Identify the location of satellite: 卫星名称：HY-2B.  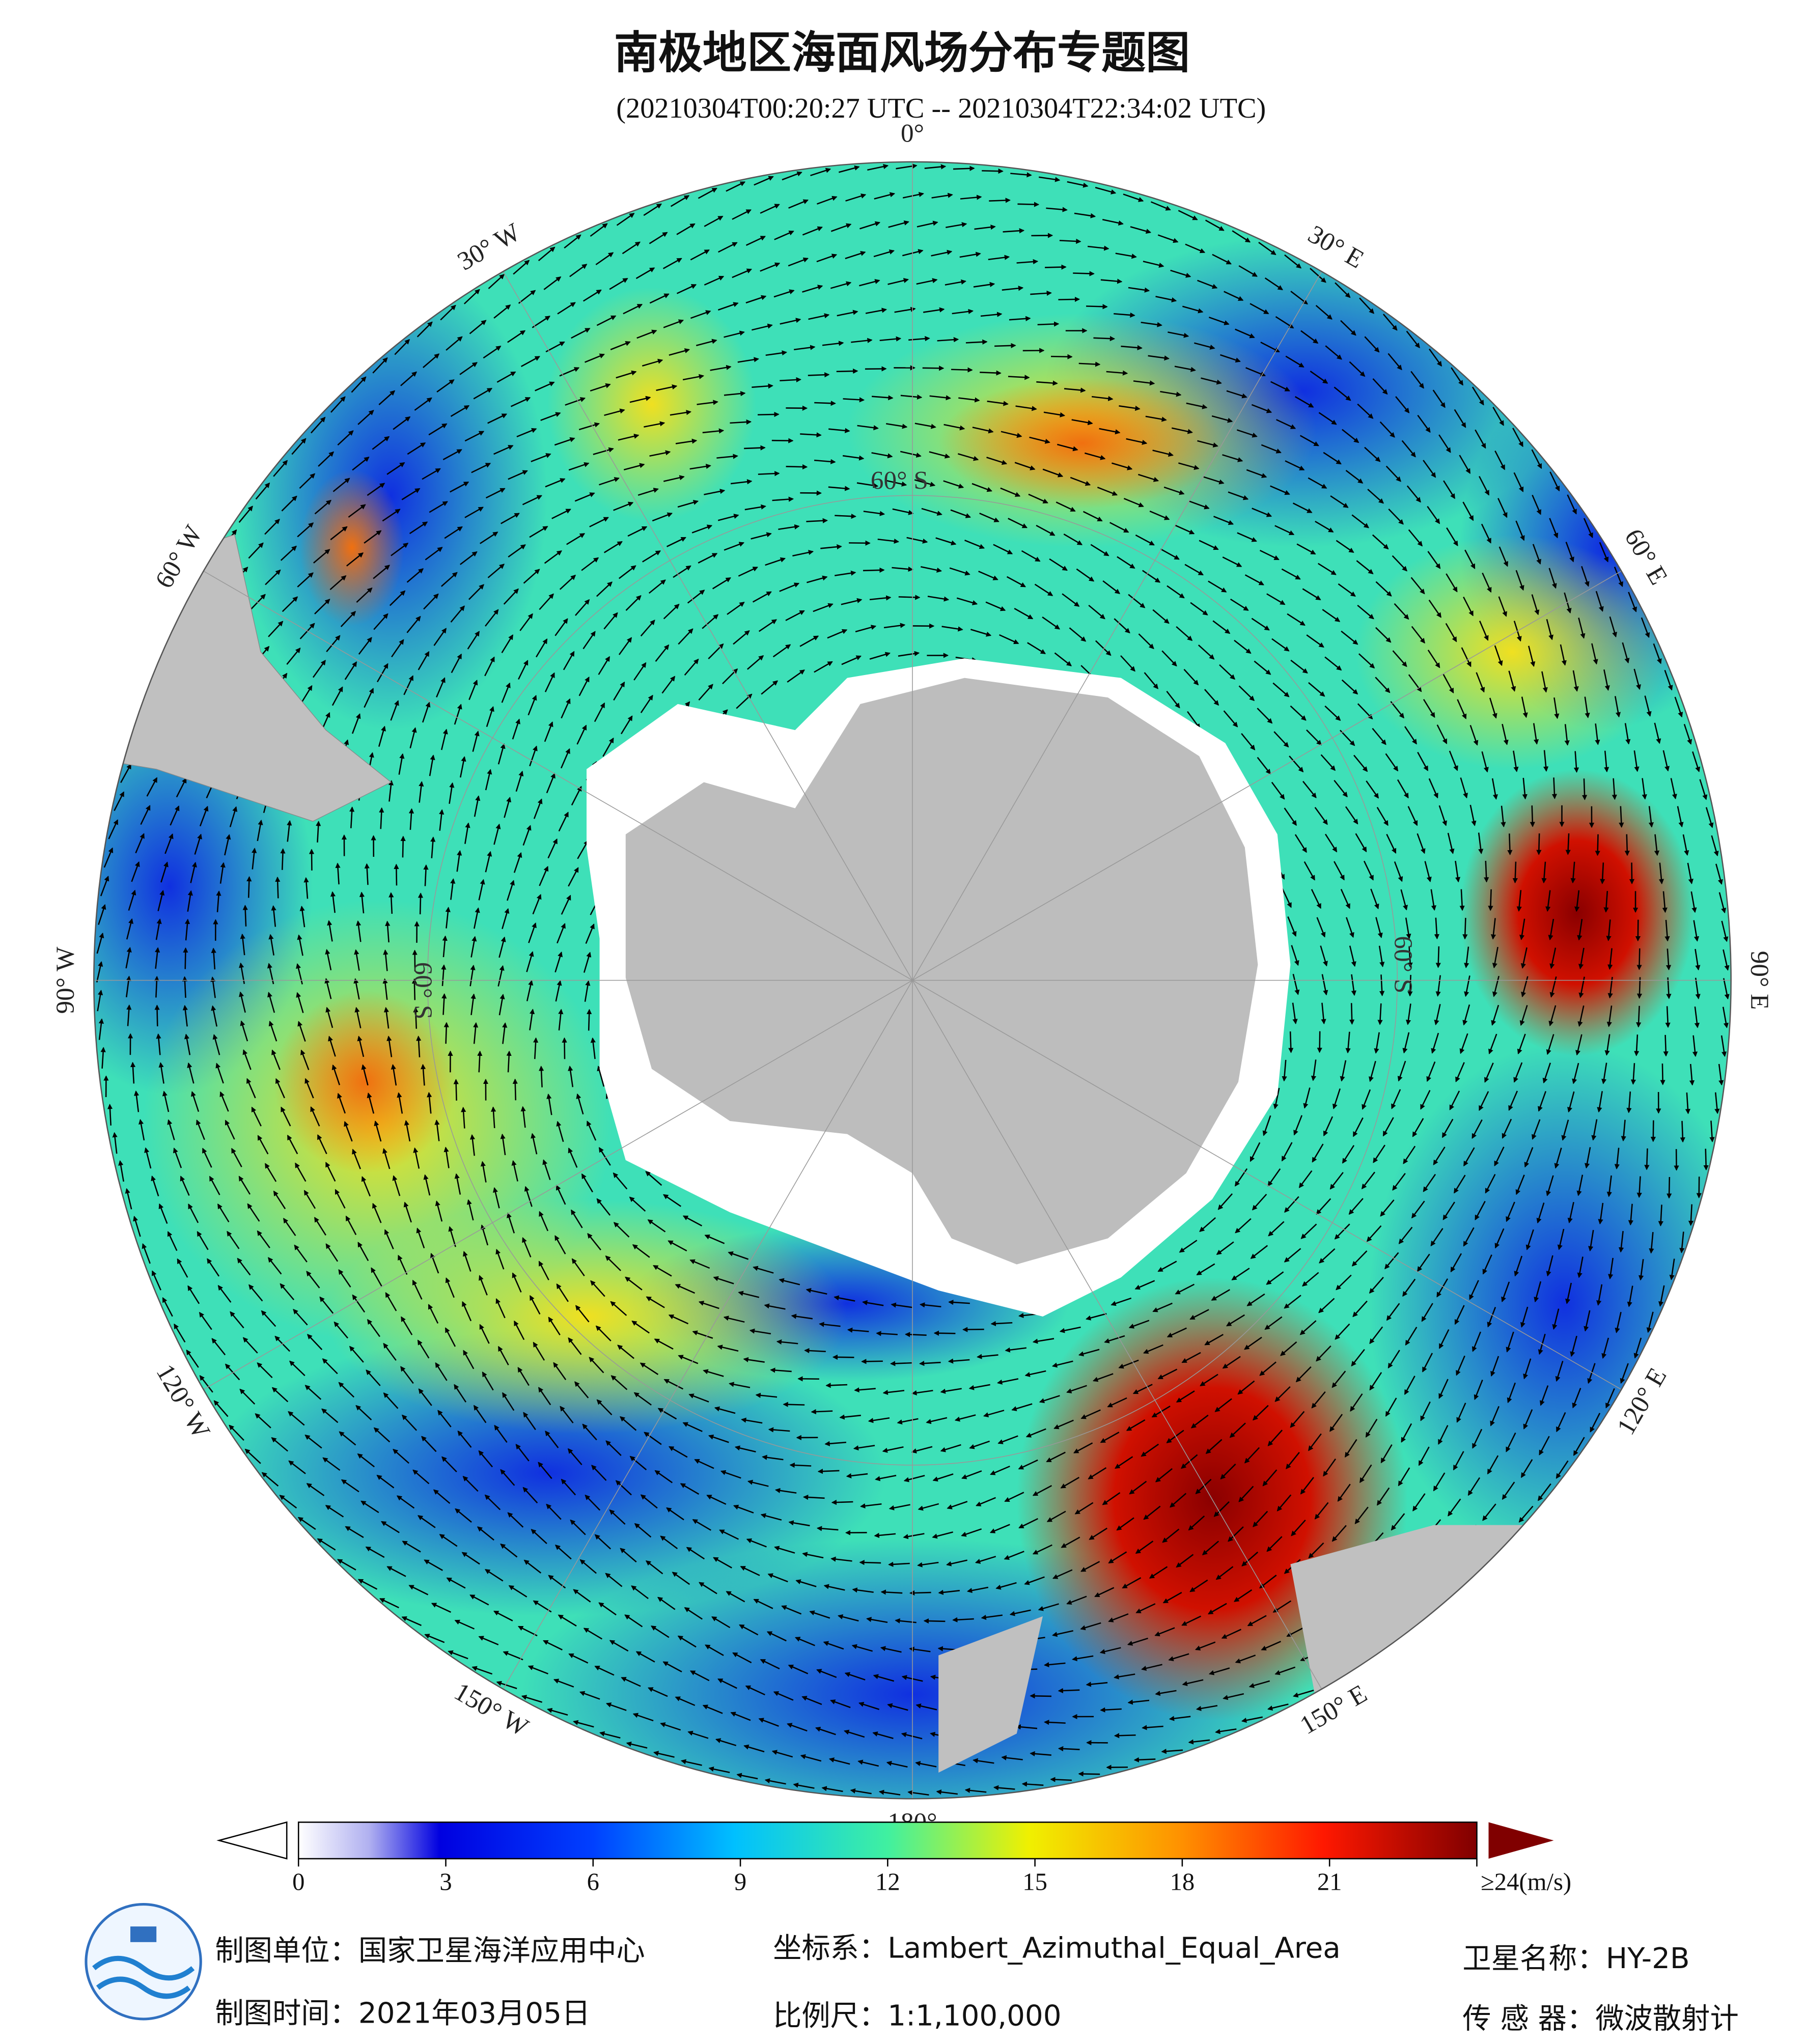
(1575, 1958).